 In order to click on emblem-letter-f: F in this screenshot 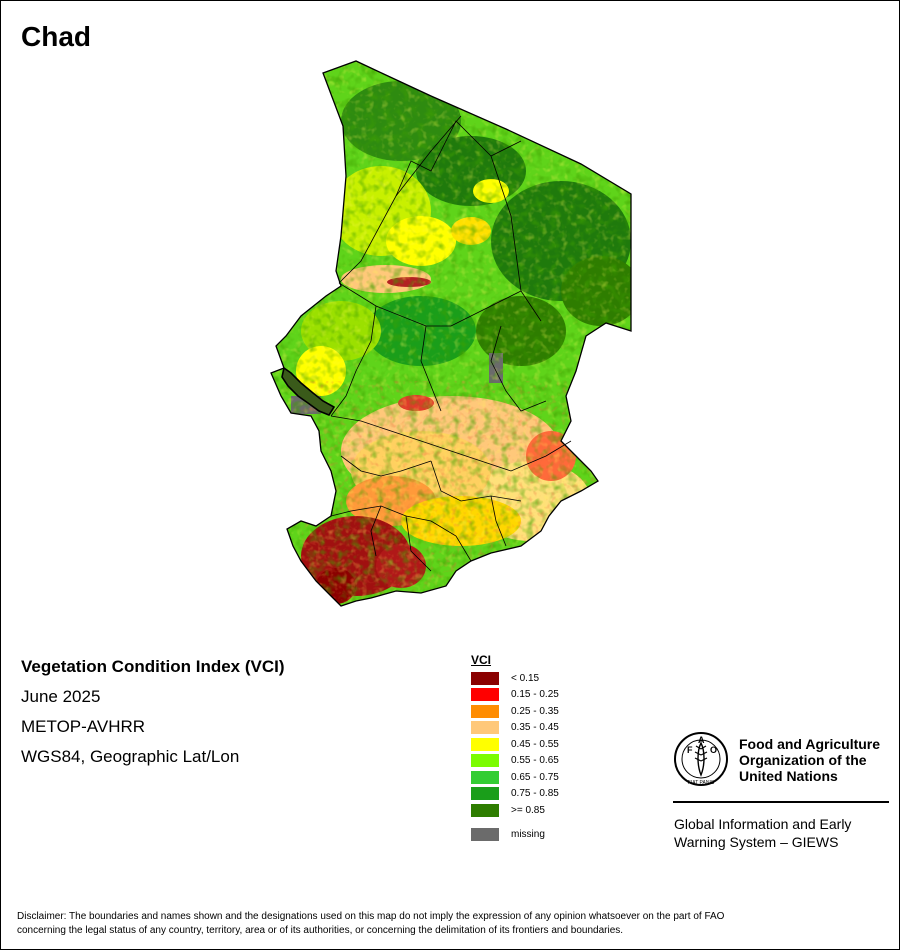, I will do `click(690, 750)`.